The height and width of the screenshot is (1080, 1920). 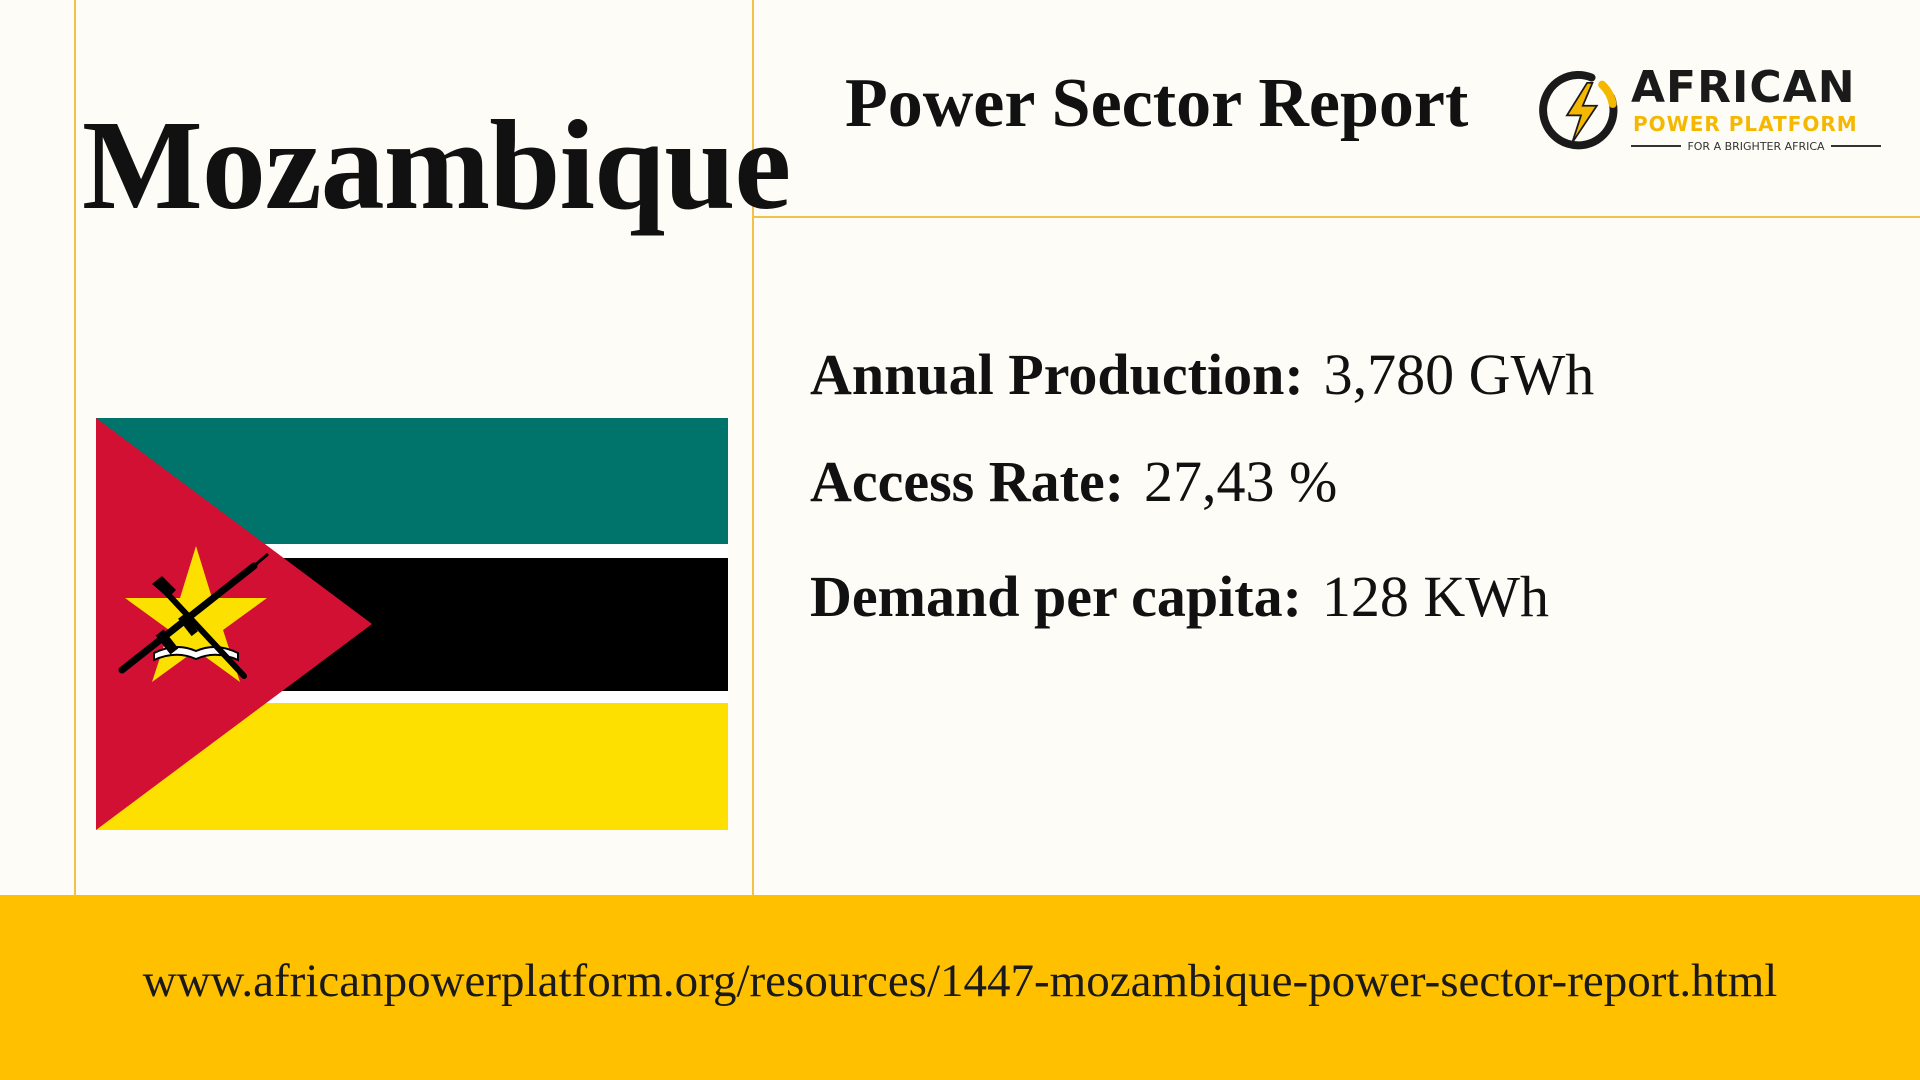 What do you see at coordinates (1743, 87) in the screenshot?
I see `logo-wordmark: AFRICAN` at bounding box center [1743, 87].